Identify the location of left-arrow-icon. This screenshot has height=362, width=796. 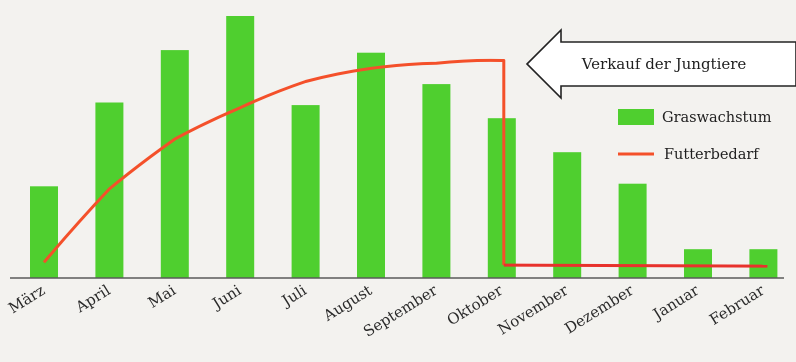
(660, 64).